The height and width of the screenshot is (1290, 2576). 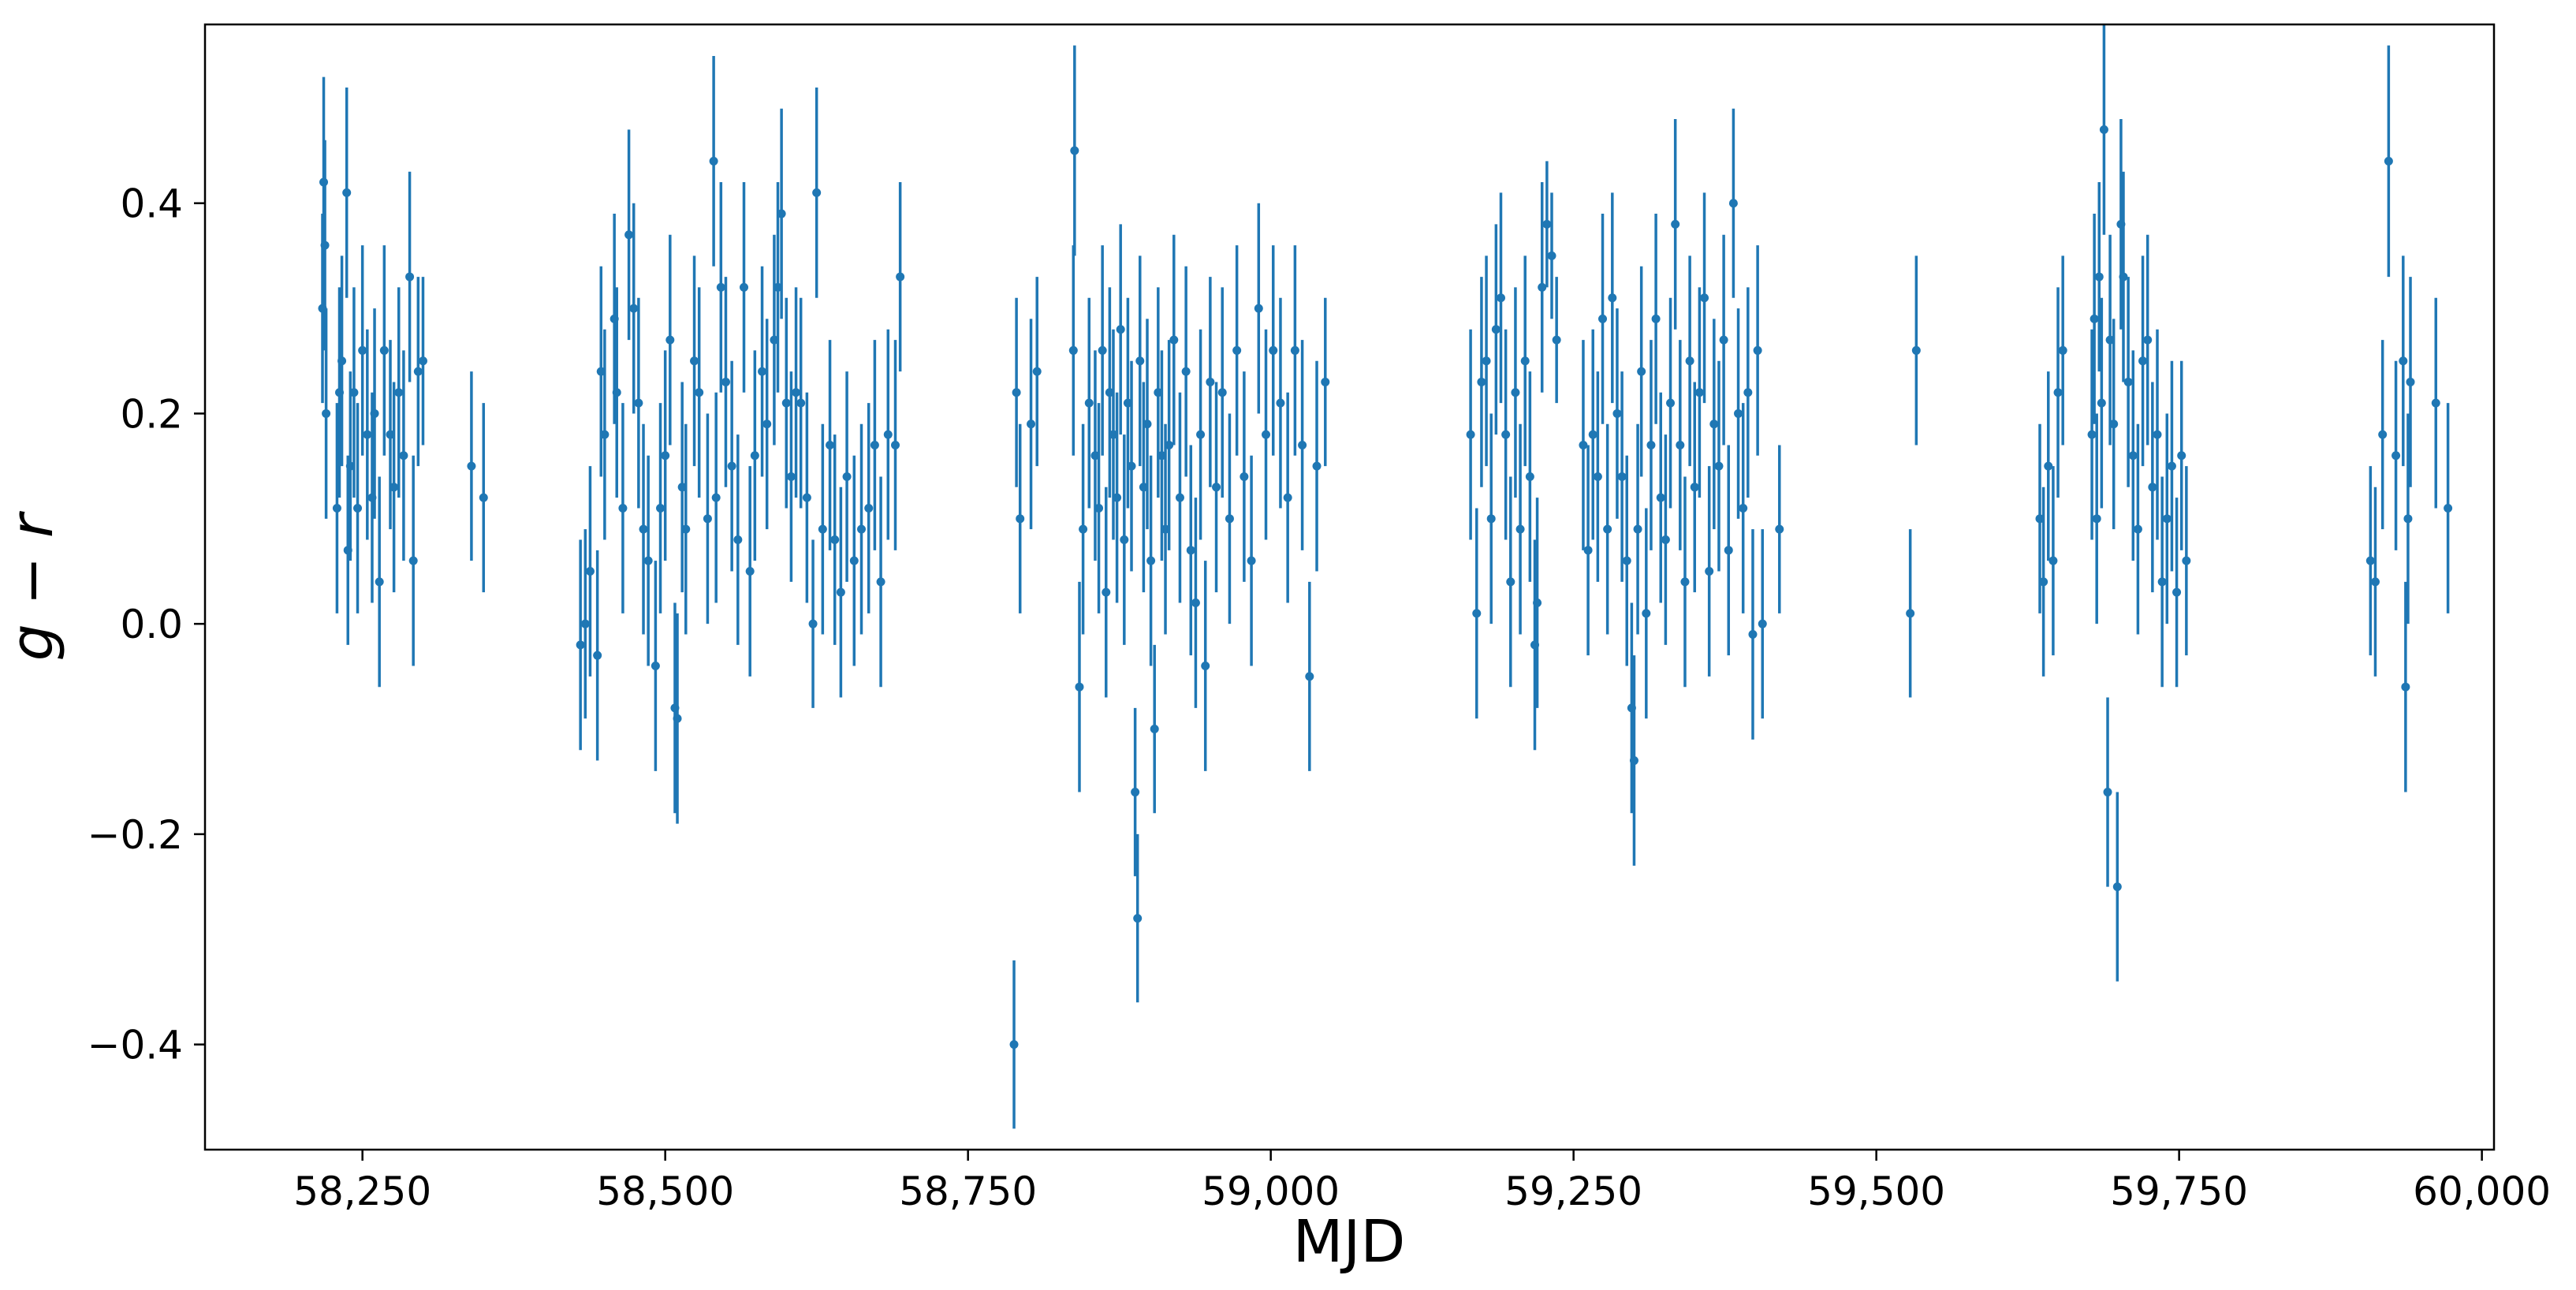 What do you see at coordinates (1350, 1242) in the screenshot?
I see `x-axis-label: MJD` at bounding box center [1350, 1242].